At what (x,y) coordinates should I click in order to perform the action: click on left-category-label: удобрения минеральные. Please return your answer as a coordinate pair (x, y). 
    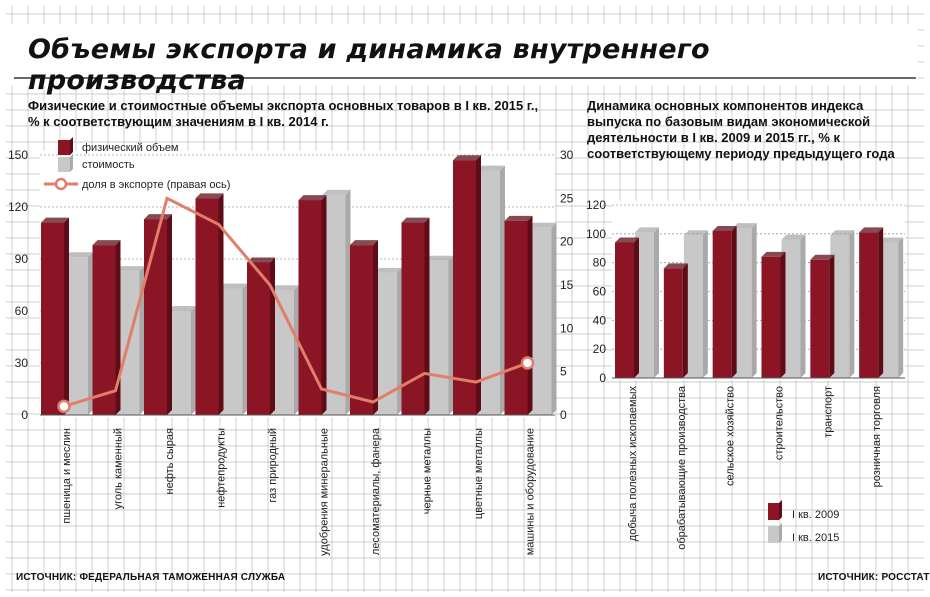
    Looking at the image, I should click on (325, 492).